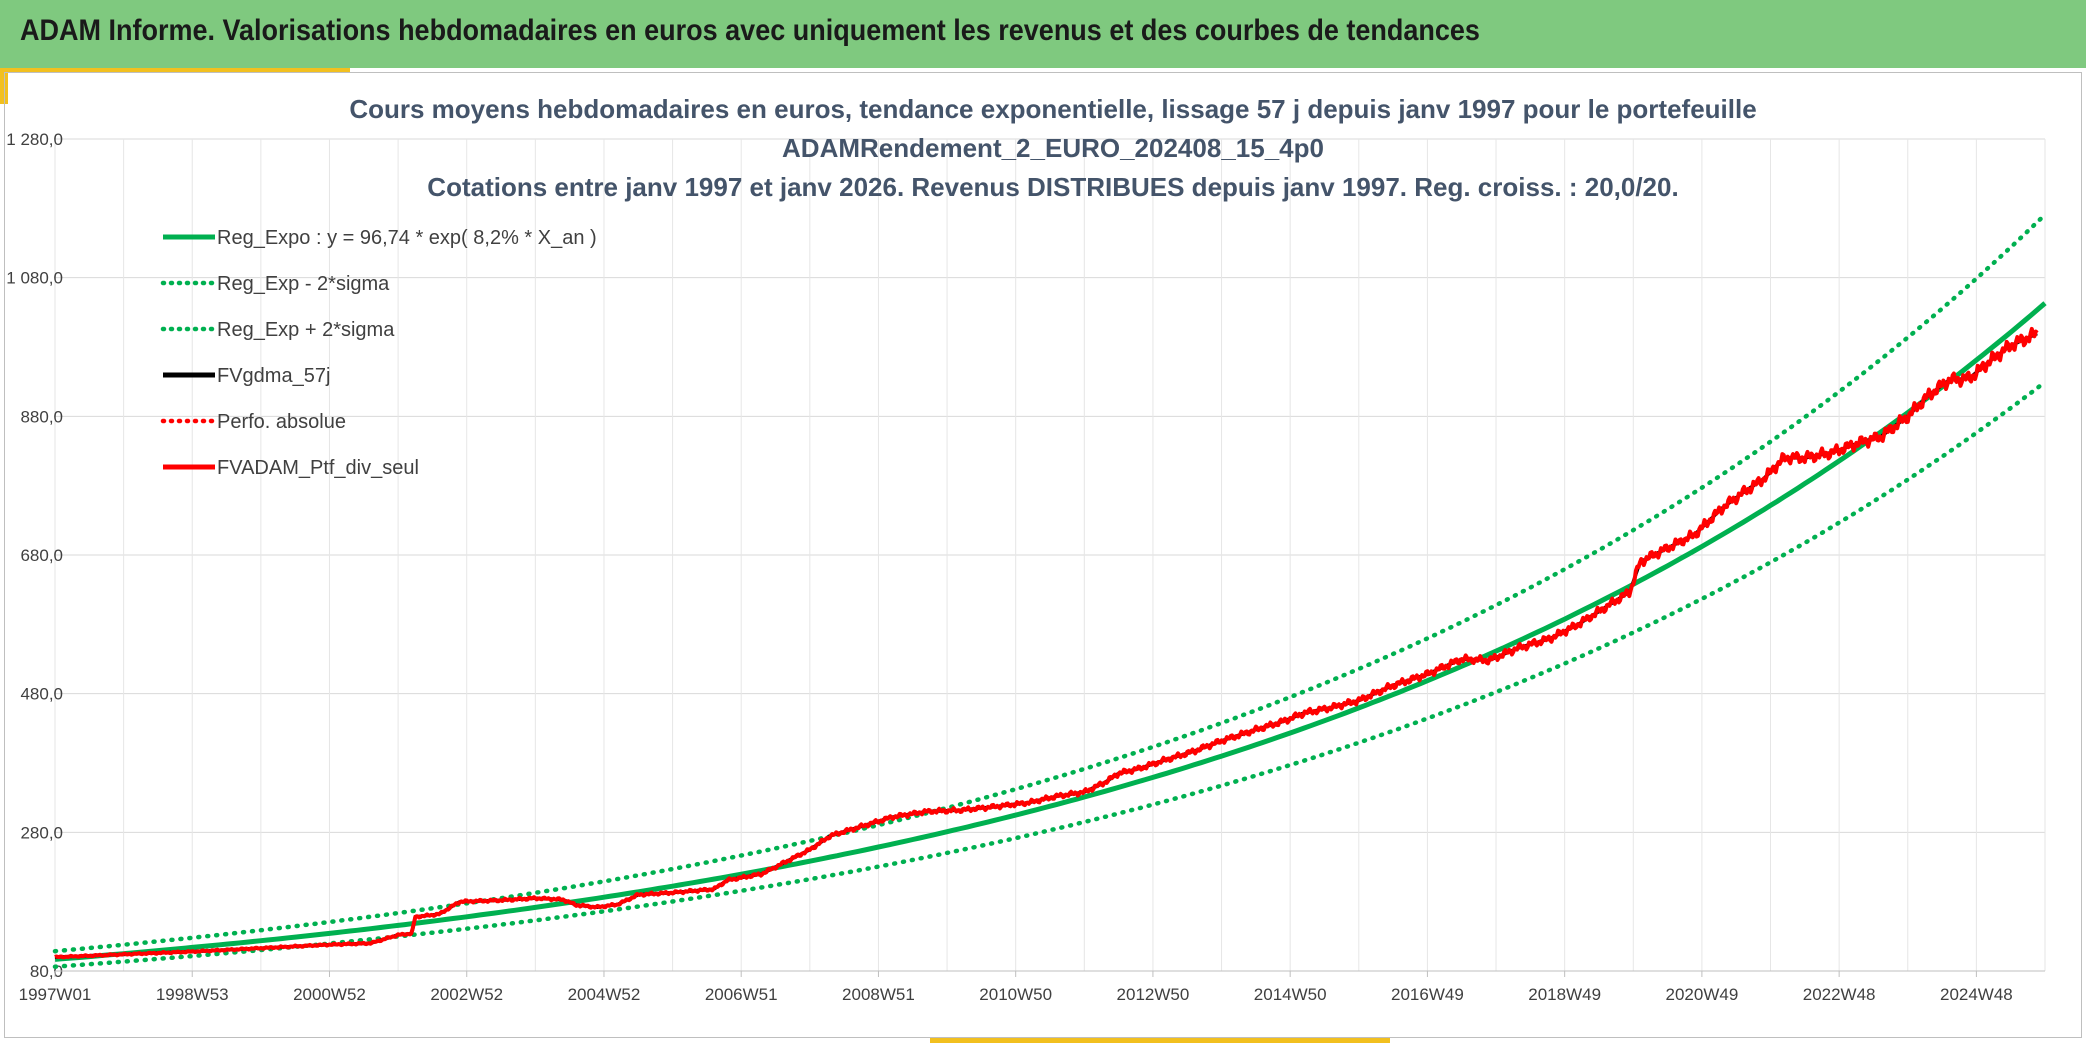  What do you see at coordinates (1290, 994) in the screenshot?
I see `x-tick-label: 2014W50` at bounding box center [1290, 994].